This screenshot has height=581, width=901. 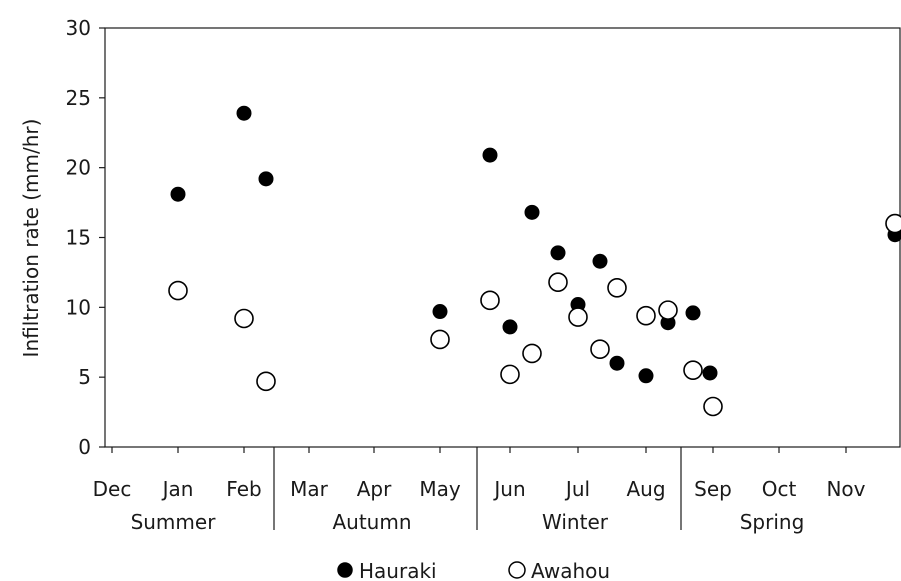 What do you see at coordinates (112, 489) in the screenshot?
I see `x-tick-label: Dec` at bounding box center [112, 489].